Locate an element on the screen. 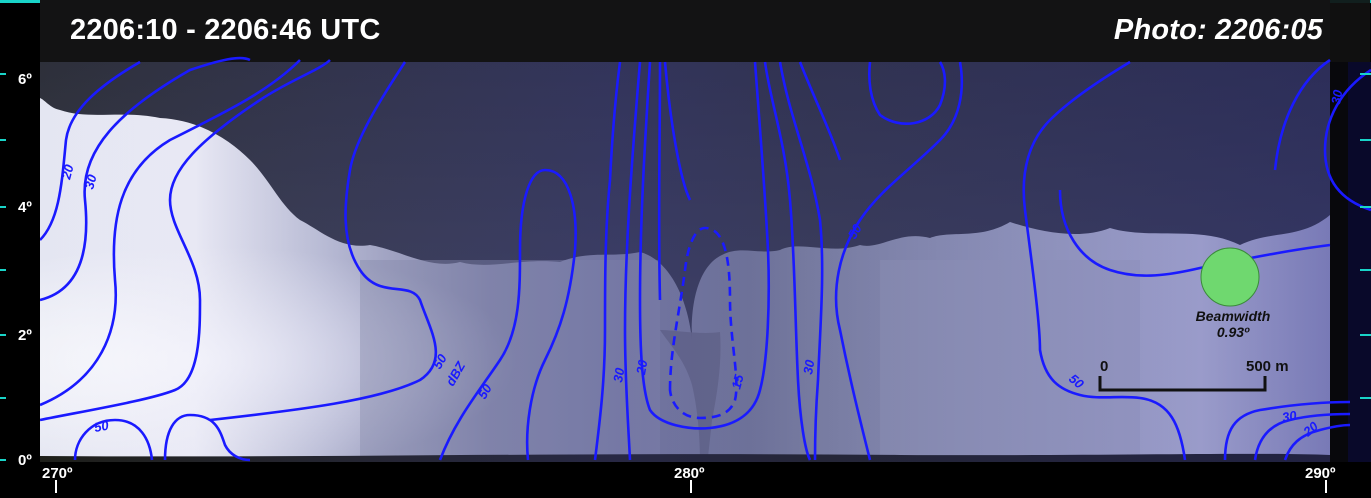  photo-time-title: Photo: 2206:05 is located at coordinates (1218, 30).